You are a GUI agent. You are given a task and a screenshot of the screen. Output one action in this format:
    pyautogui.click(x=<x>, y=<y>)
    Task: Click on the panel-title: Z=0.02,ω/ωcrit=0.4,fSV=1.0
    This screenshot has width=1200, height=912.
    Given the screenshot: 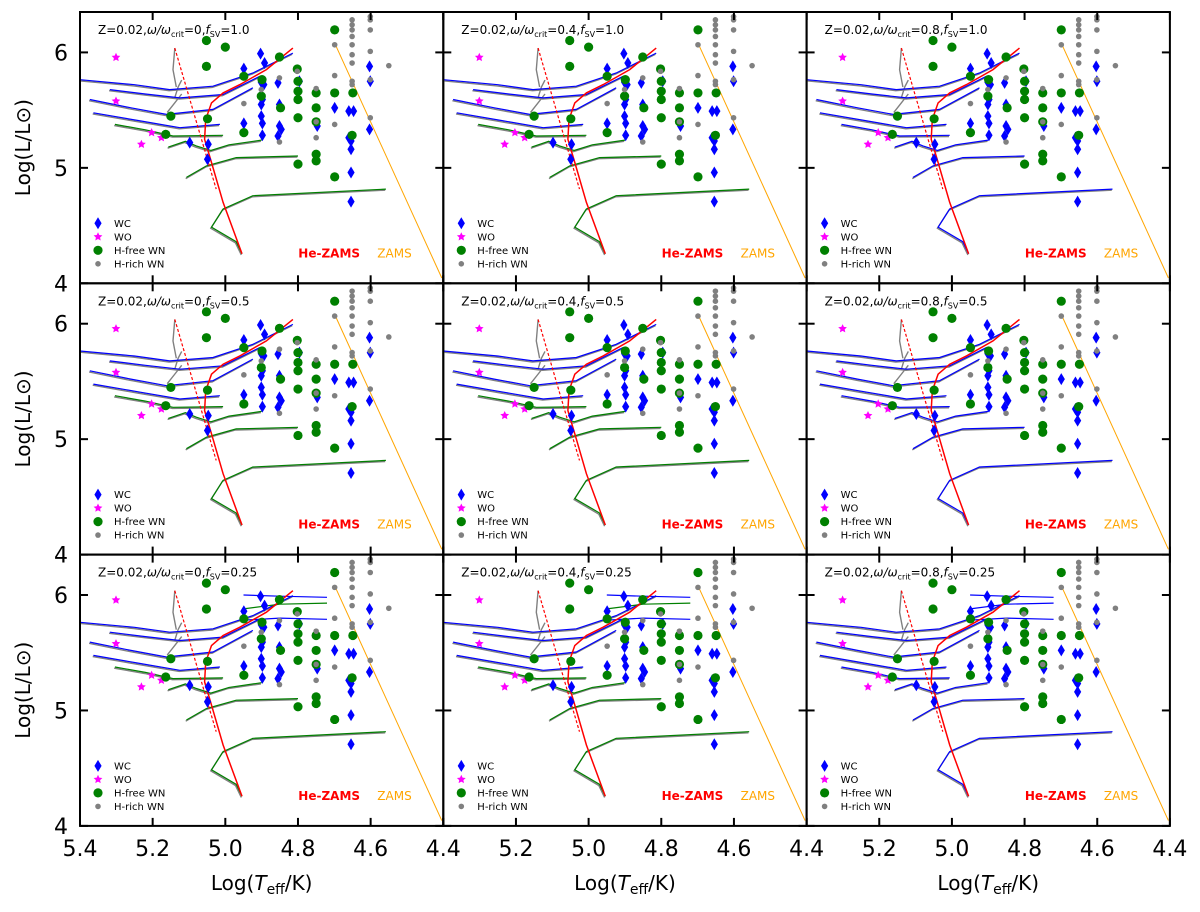 What is the action you would take?
    pyautogui.click(x=542, y=31)
    